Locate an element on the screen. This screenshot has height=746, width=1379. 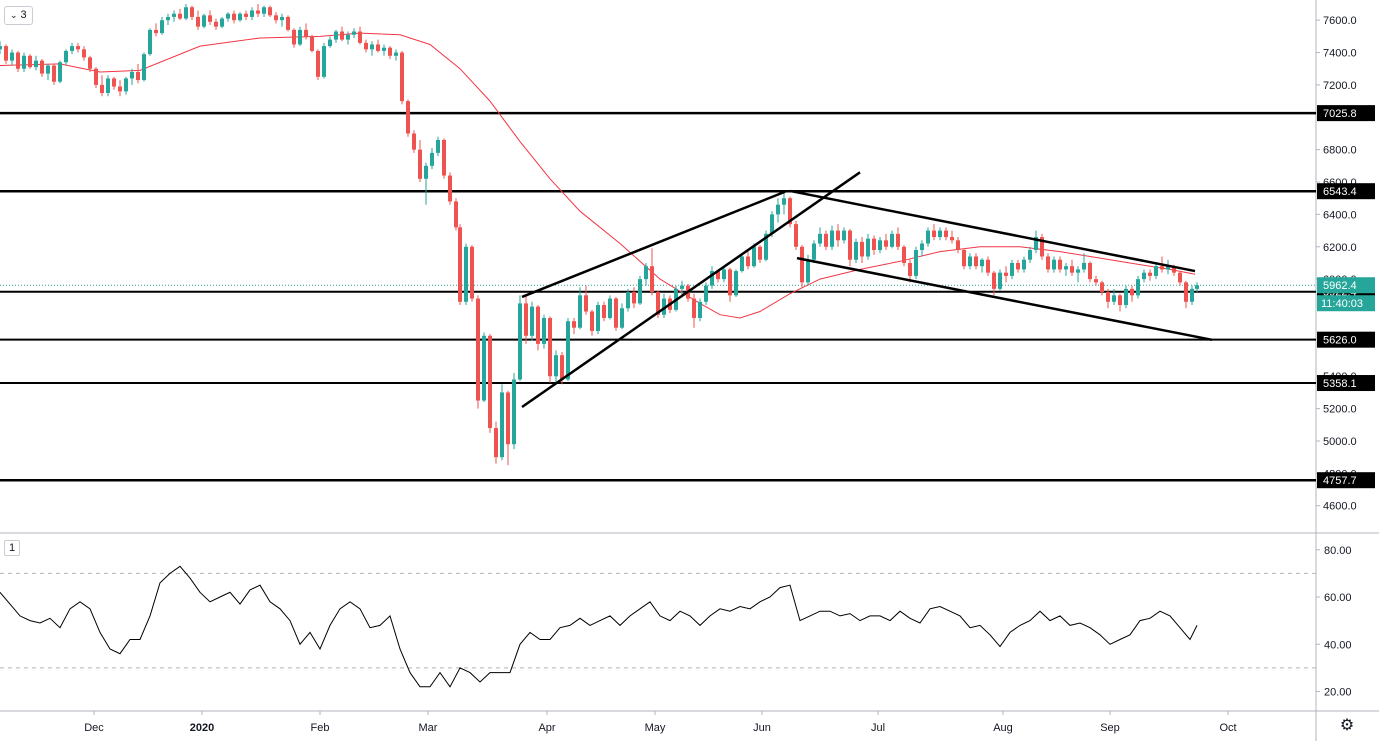
y-tick-label: 7600.0 is located at coordinates (1340, 21).